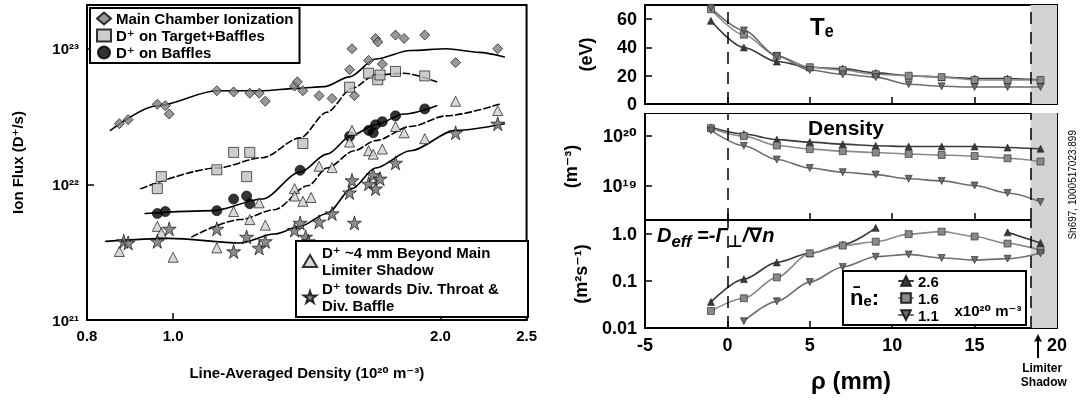 The width and height of the screenshot is (1081, 403). Describe the element at coordinates (190, 35) in the screenshot. I see `legend-label: D⁺ on Target+Baffles` at that location.